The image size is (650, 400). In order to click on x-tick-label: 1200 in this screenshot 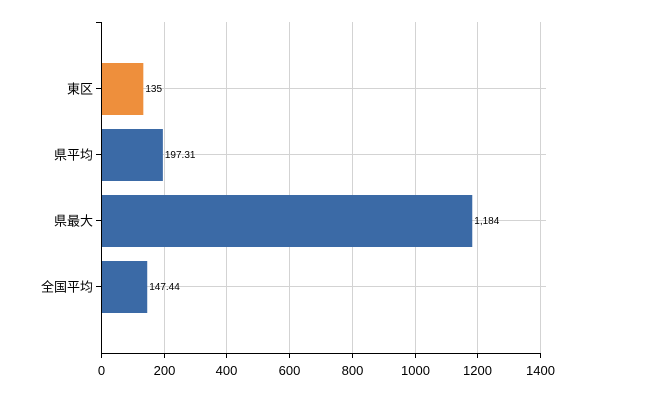, I will do `click(477, 370)`.